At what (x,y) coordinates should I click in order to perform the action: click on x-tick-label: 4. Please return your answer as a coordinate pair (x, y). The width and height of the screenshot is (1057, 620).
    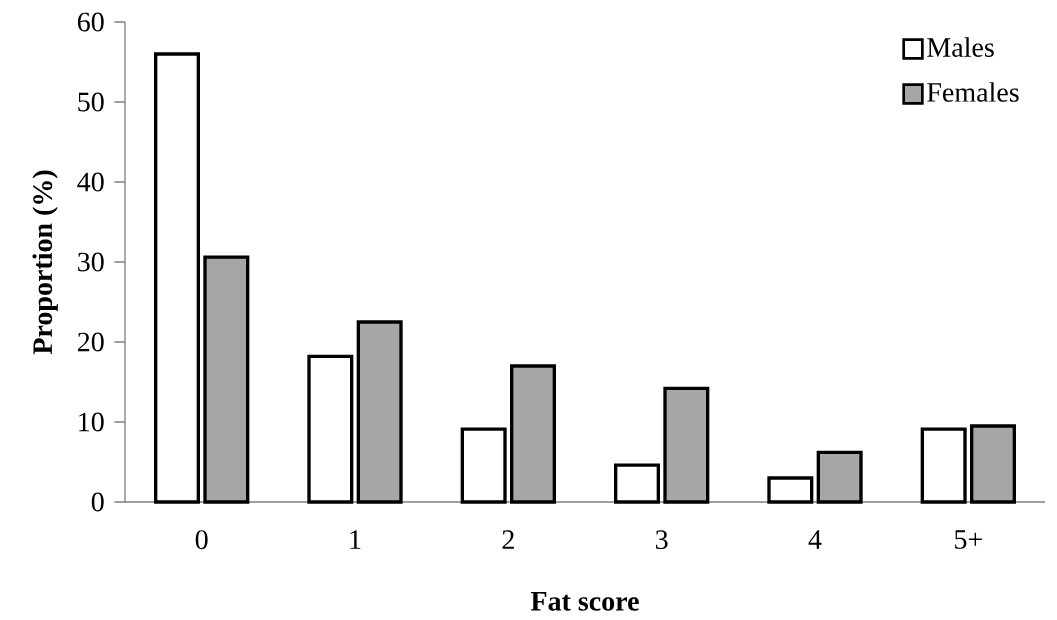
    Looking at the image, I should click on (815, 539).